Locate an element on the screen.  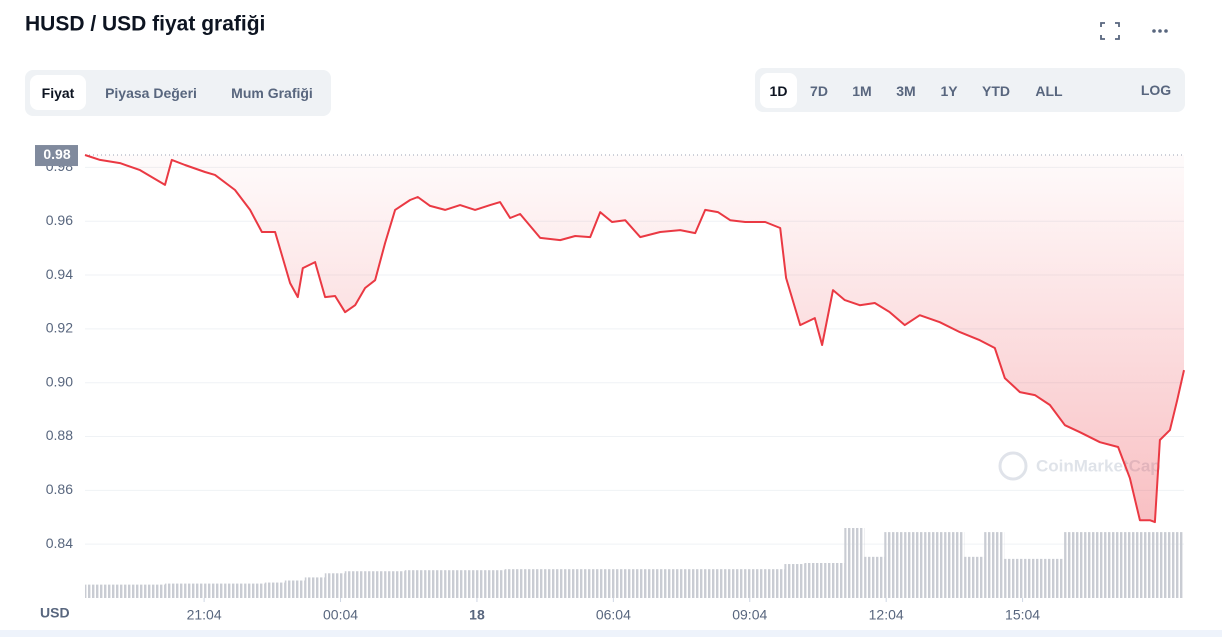
x-tick-label: 12:04 is located at coordinates (886, 615).